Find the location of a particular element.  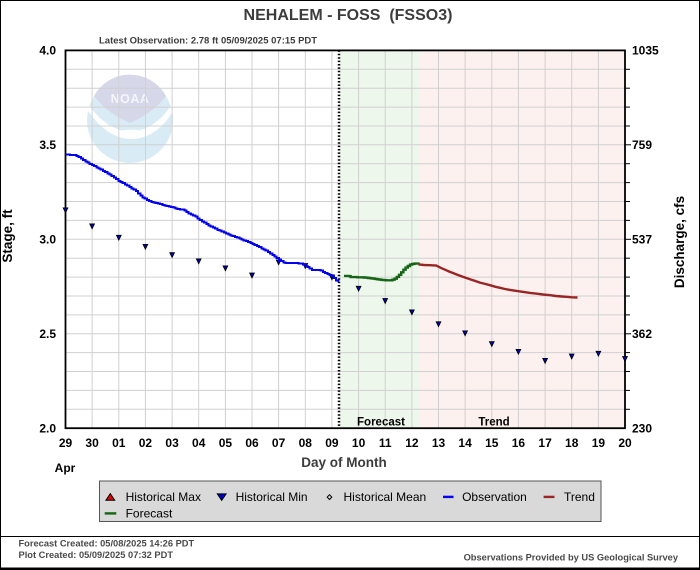

svg-text: 18 is located at coordinates (572, 443).